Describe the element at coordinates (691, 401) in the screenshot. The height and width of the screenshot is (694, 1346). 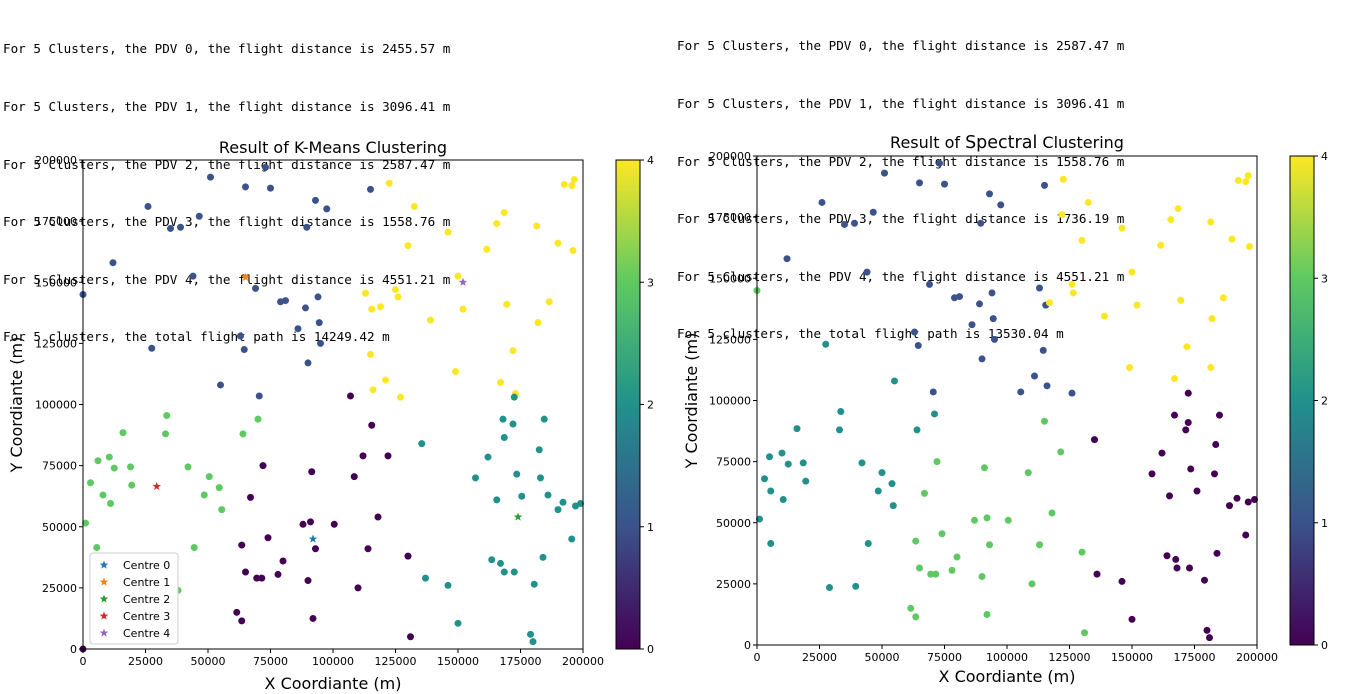
I see `y-axis-label: Y Coordiante (m)` at that location.